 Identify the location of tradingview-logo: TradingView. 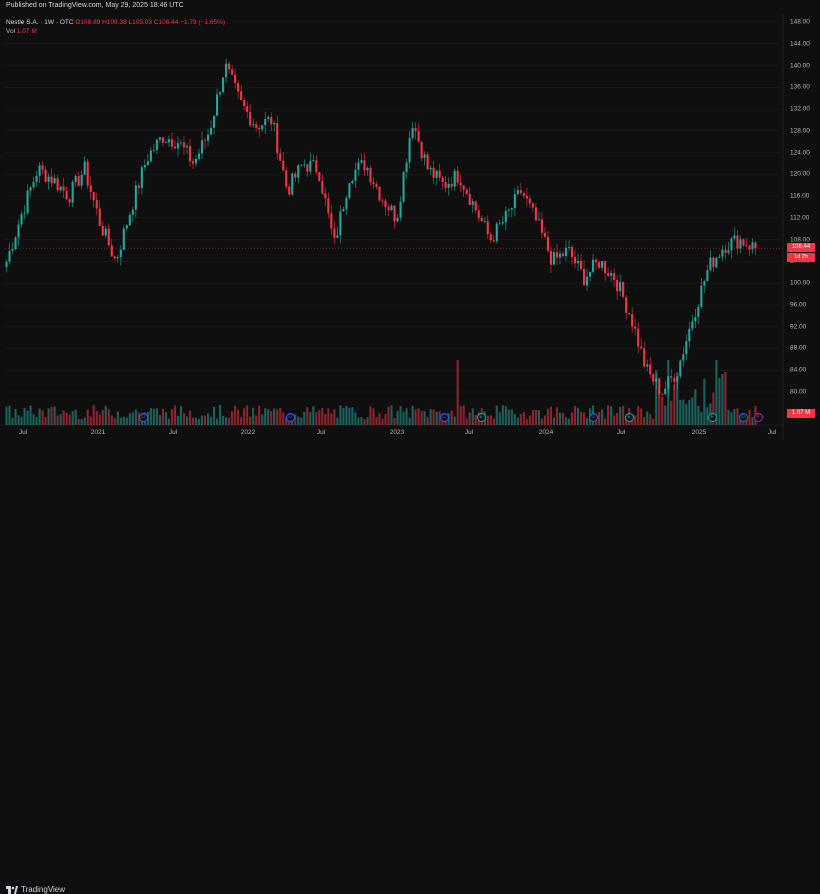
(35, 889).